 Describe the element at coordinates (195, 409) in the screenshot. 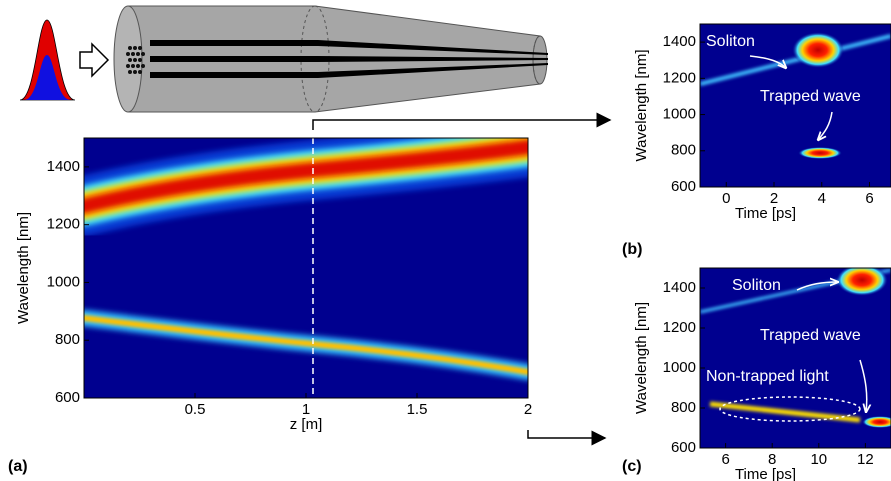

I see `x-tick-label: 0.5` at that location.